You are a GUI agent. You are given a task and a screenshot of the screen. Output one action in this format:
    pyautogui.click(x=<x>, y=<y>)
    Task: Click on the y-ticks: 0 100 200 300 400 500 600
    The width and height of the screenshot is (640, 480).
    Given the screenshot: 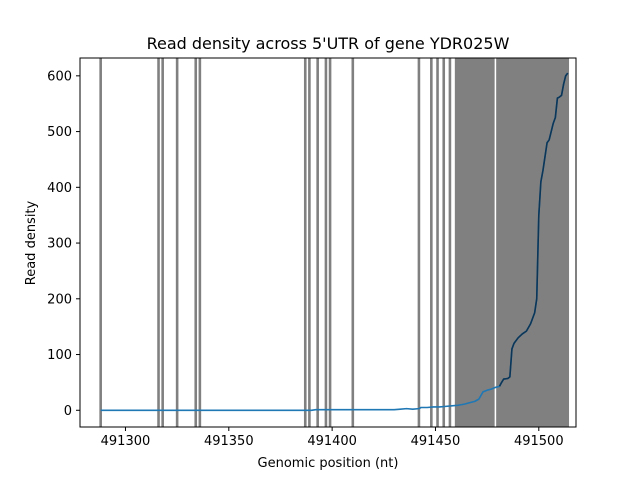 What is the action you would take?
    pyautogui.click(x=63, y=244)
    